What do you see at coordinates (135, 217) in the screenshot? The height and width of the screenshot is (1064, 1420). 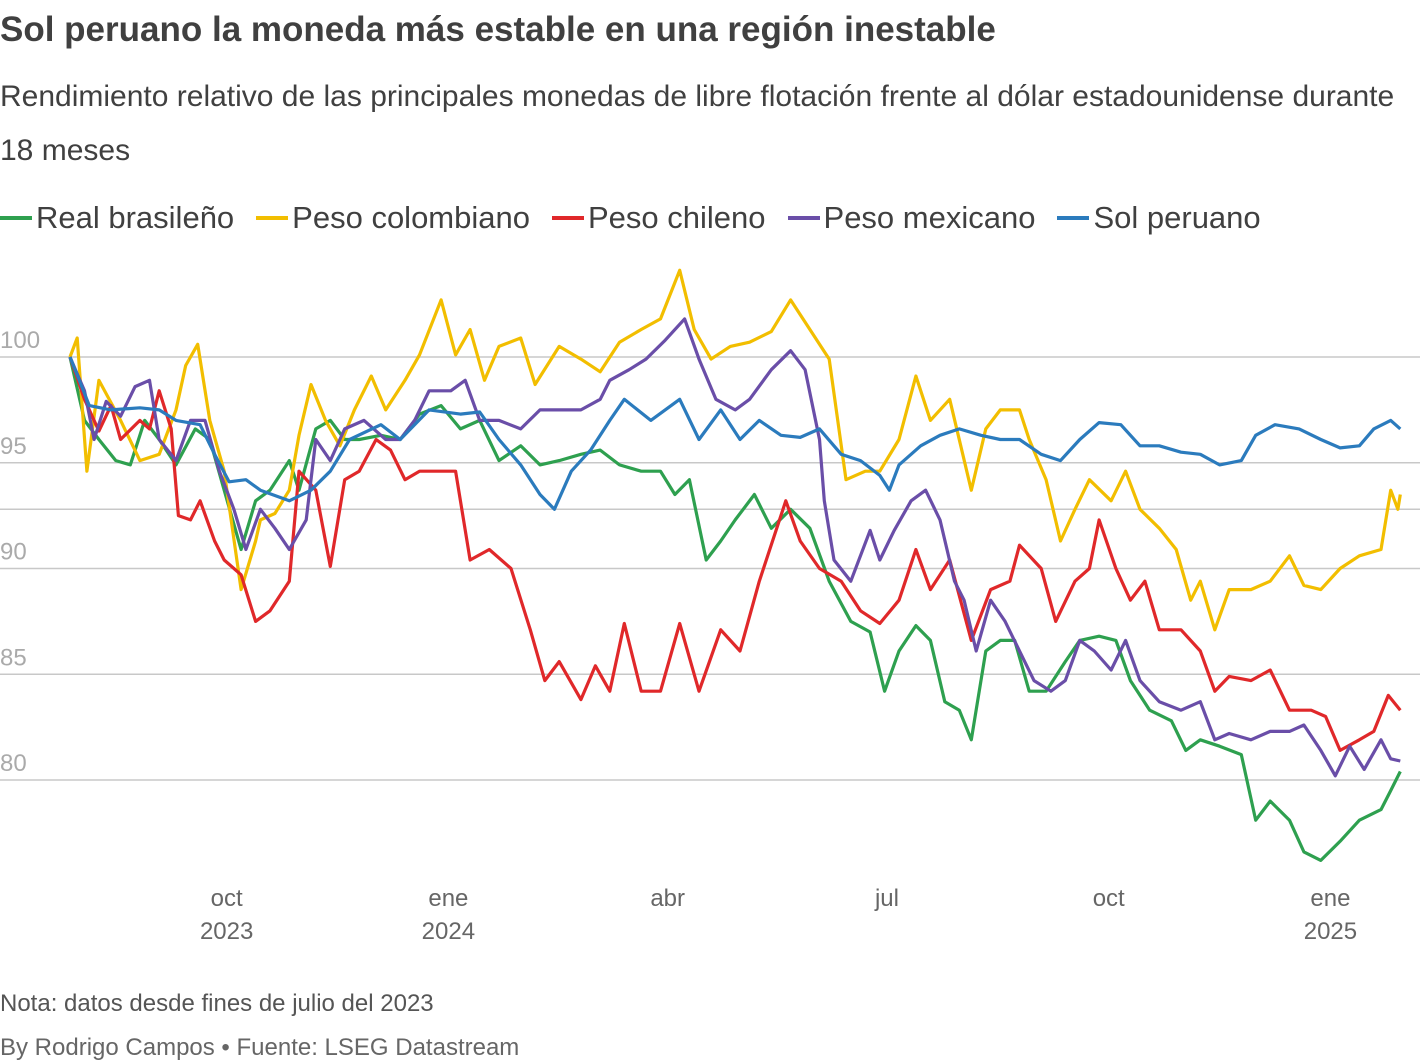 I see `legend-label: Real brasileño` at bounding box center [135, 217].